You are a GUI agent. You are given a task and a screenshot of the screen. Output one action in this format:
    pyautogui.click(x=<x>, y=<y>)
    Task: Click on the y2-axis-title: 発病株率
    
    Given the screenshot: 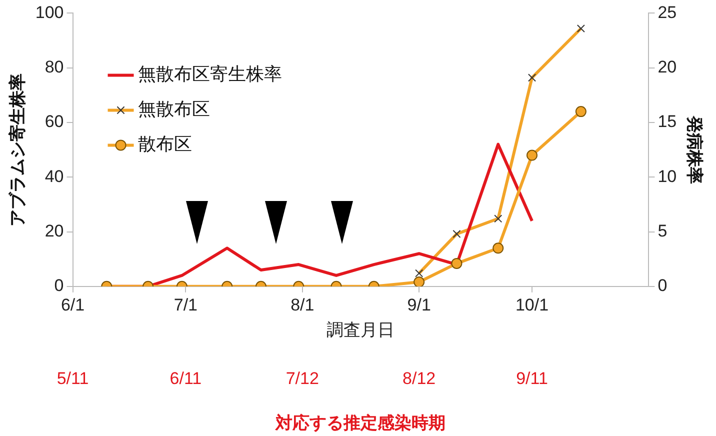 What is the action you would take?
    pyautogui.click(x=694, y=149)
    